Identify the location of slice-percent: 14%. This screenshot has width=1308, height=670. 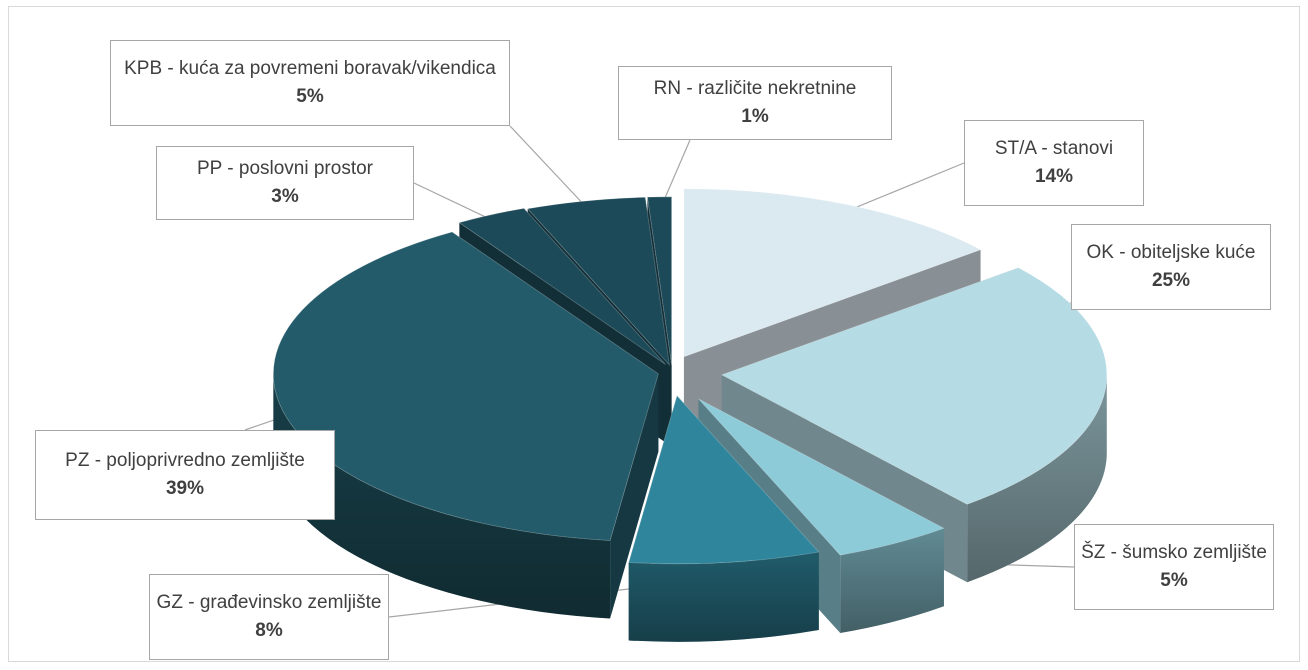
(1054, 176).